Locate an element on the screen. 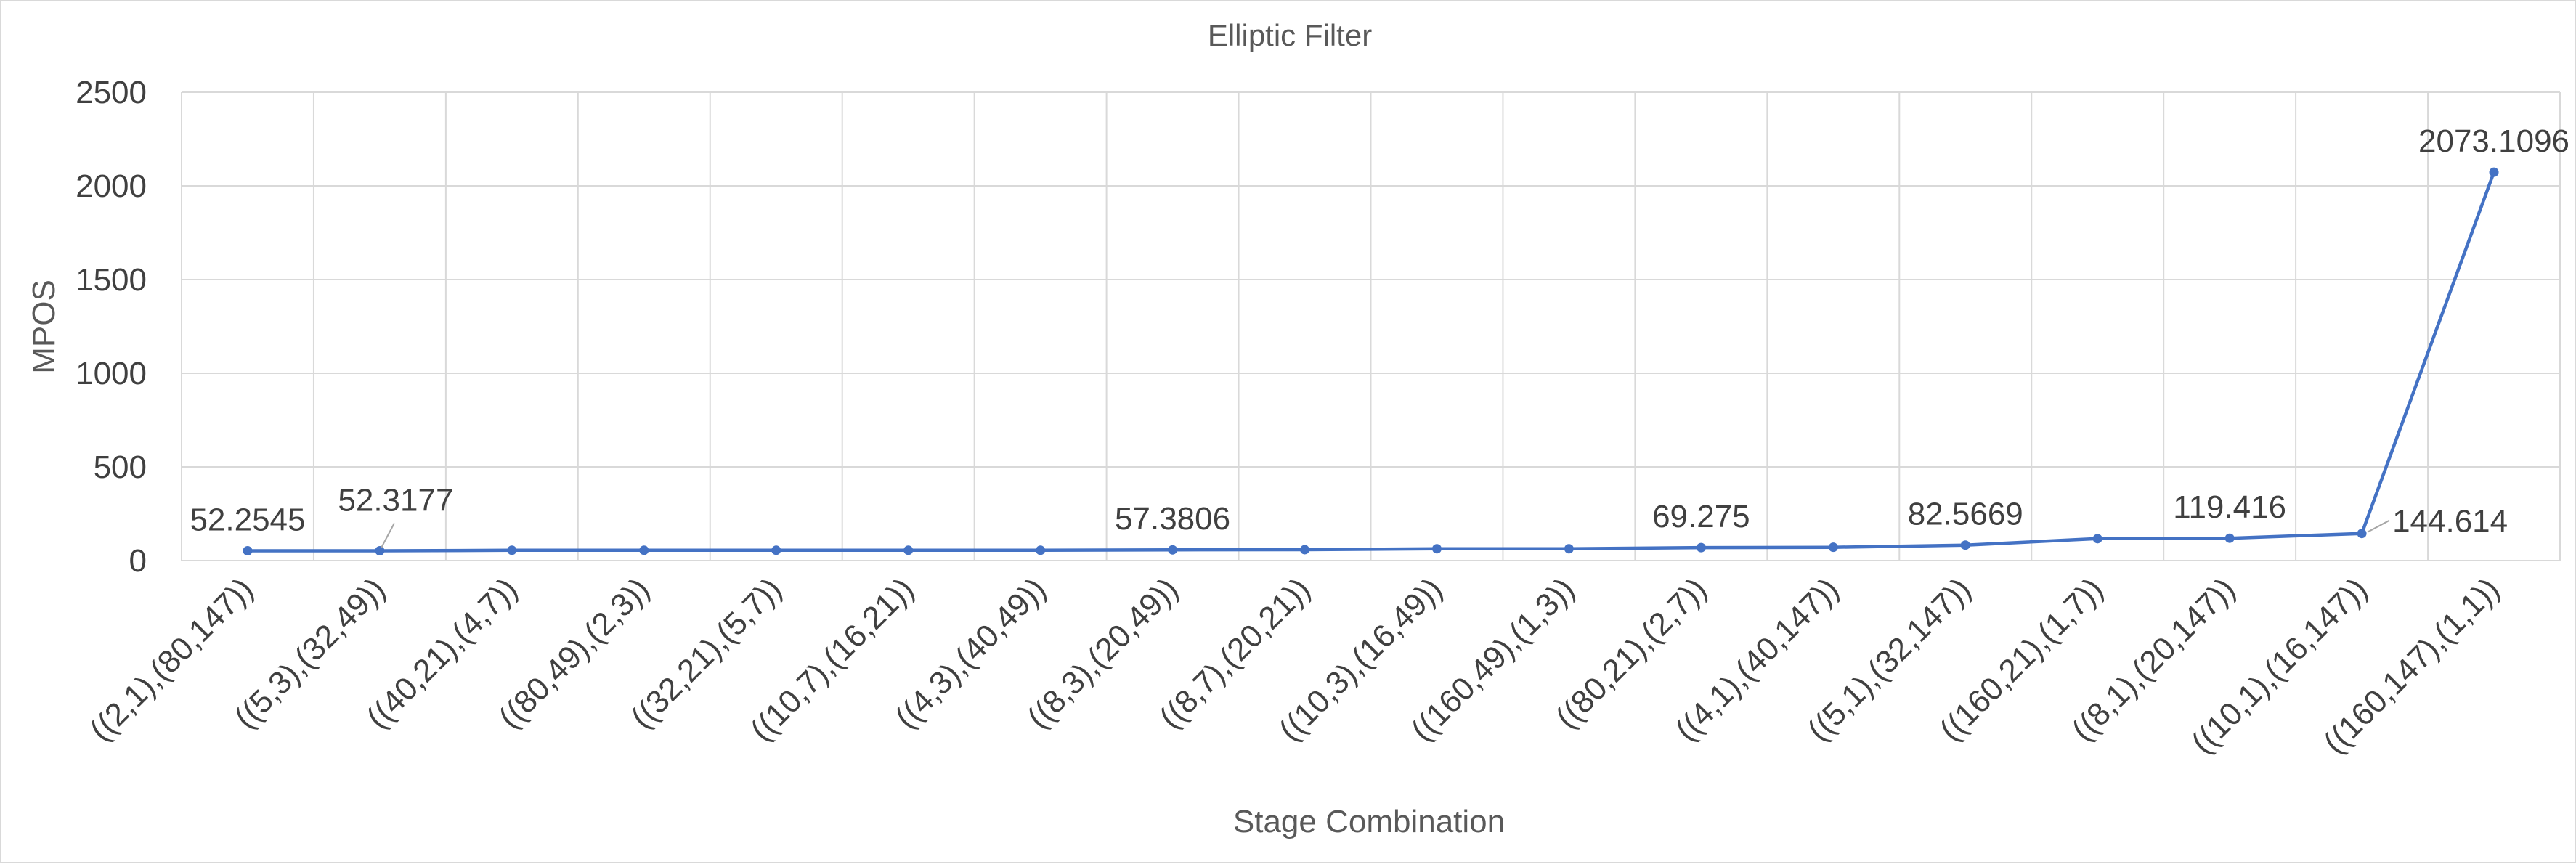  y-axis-ticks: 0 500 1000 1500 2000 2500 is located at coordinates (112, 327).